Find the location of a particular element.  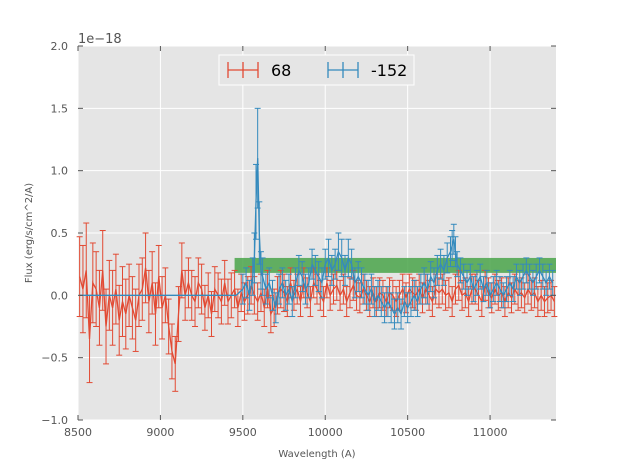

y-tick-label: −0.5 is located at coordinates (54, 358).